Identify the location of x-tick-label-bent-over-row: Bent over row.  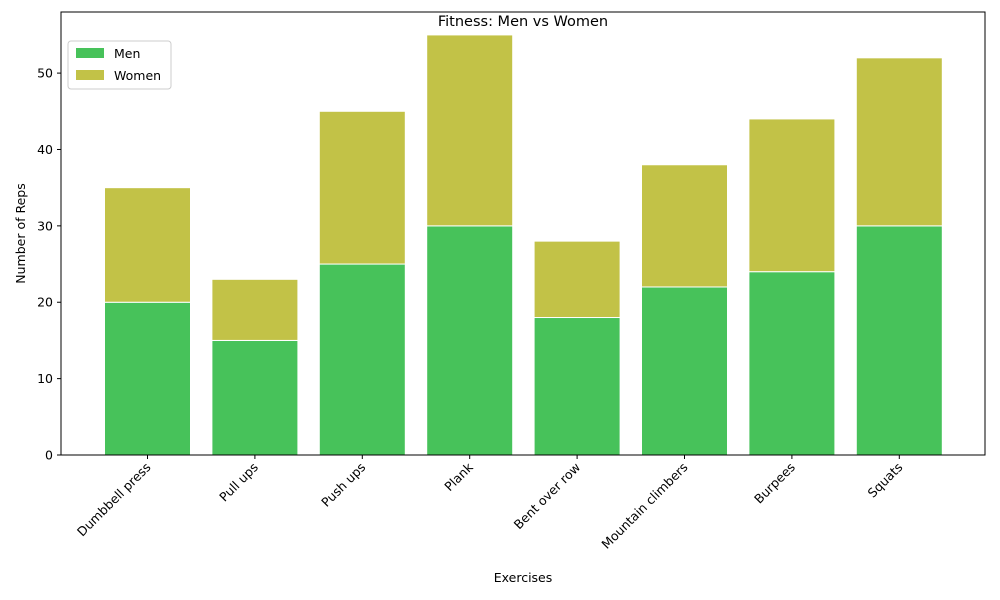
(547, 496).